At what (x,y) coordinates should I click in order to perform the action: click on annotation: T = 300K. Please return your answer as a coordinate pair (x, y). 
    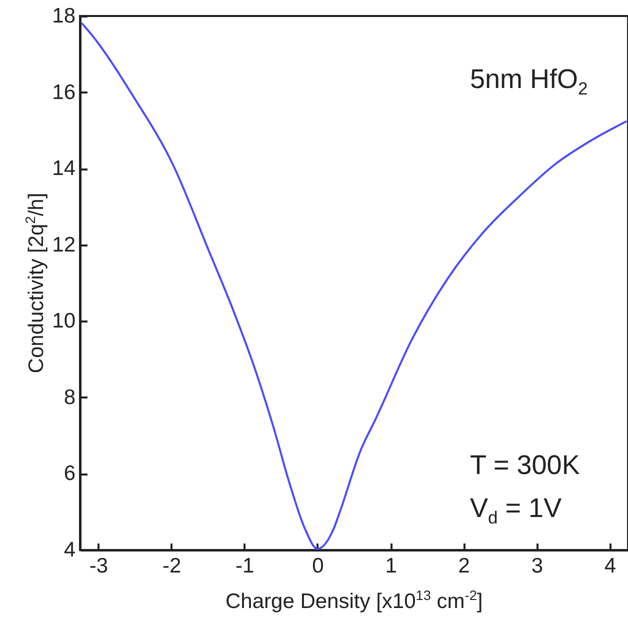
    Looking at the image, I should click on (525, 465).